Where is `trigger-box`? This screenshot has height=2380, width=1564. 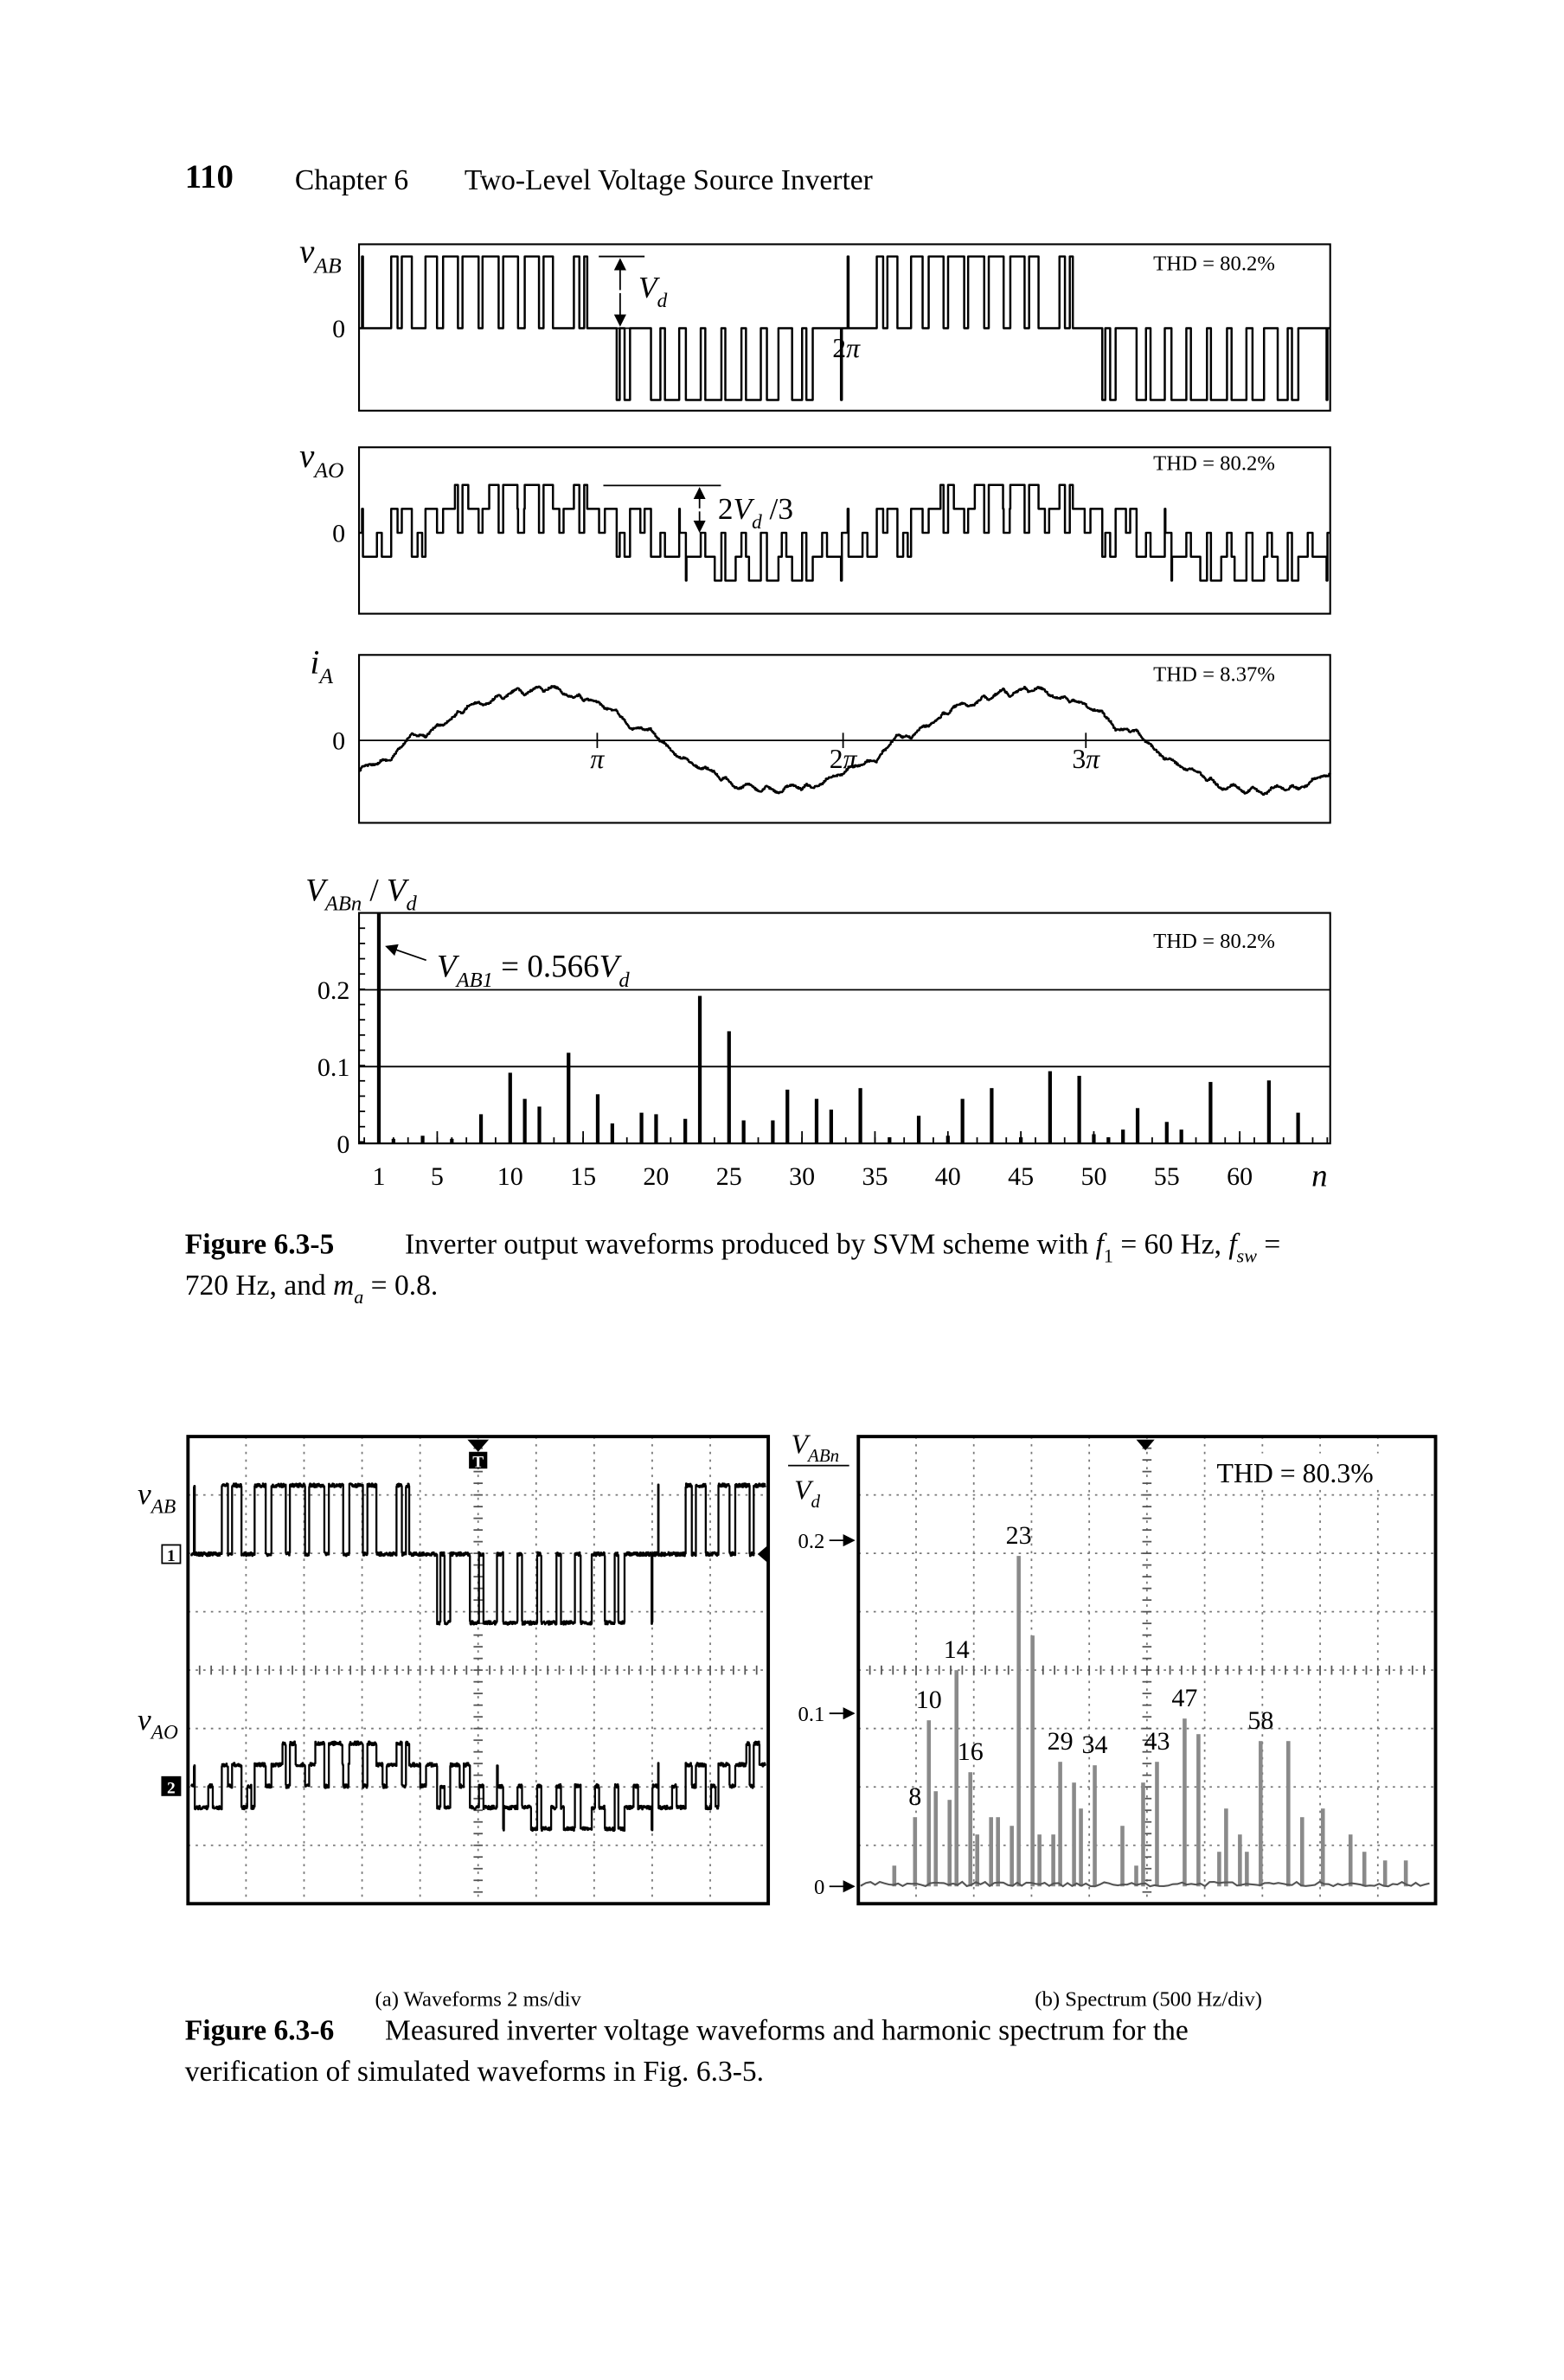 trigger-box is located at coordinates (478, 1460).